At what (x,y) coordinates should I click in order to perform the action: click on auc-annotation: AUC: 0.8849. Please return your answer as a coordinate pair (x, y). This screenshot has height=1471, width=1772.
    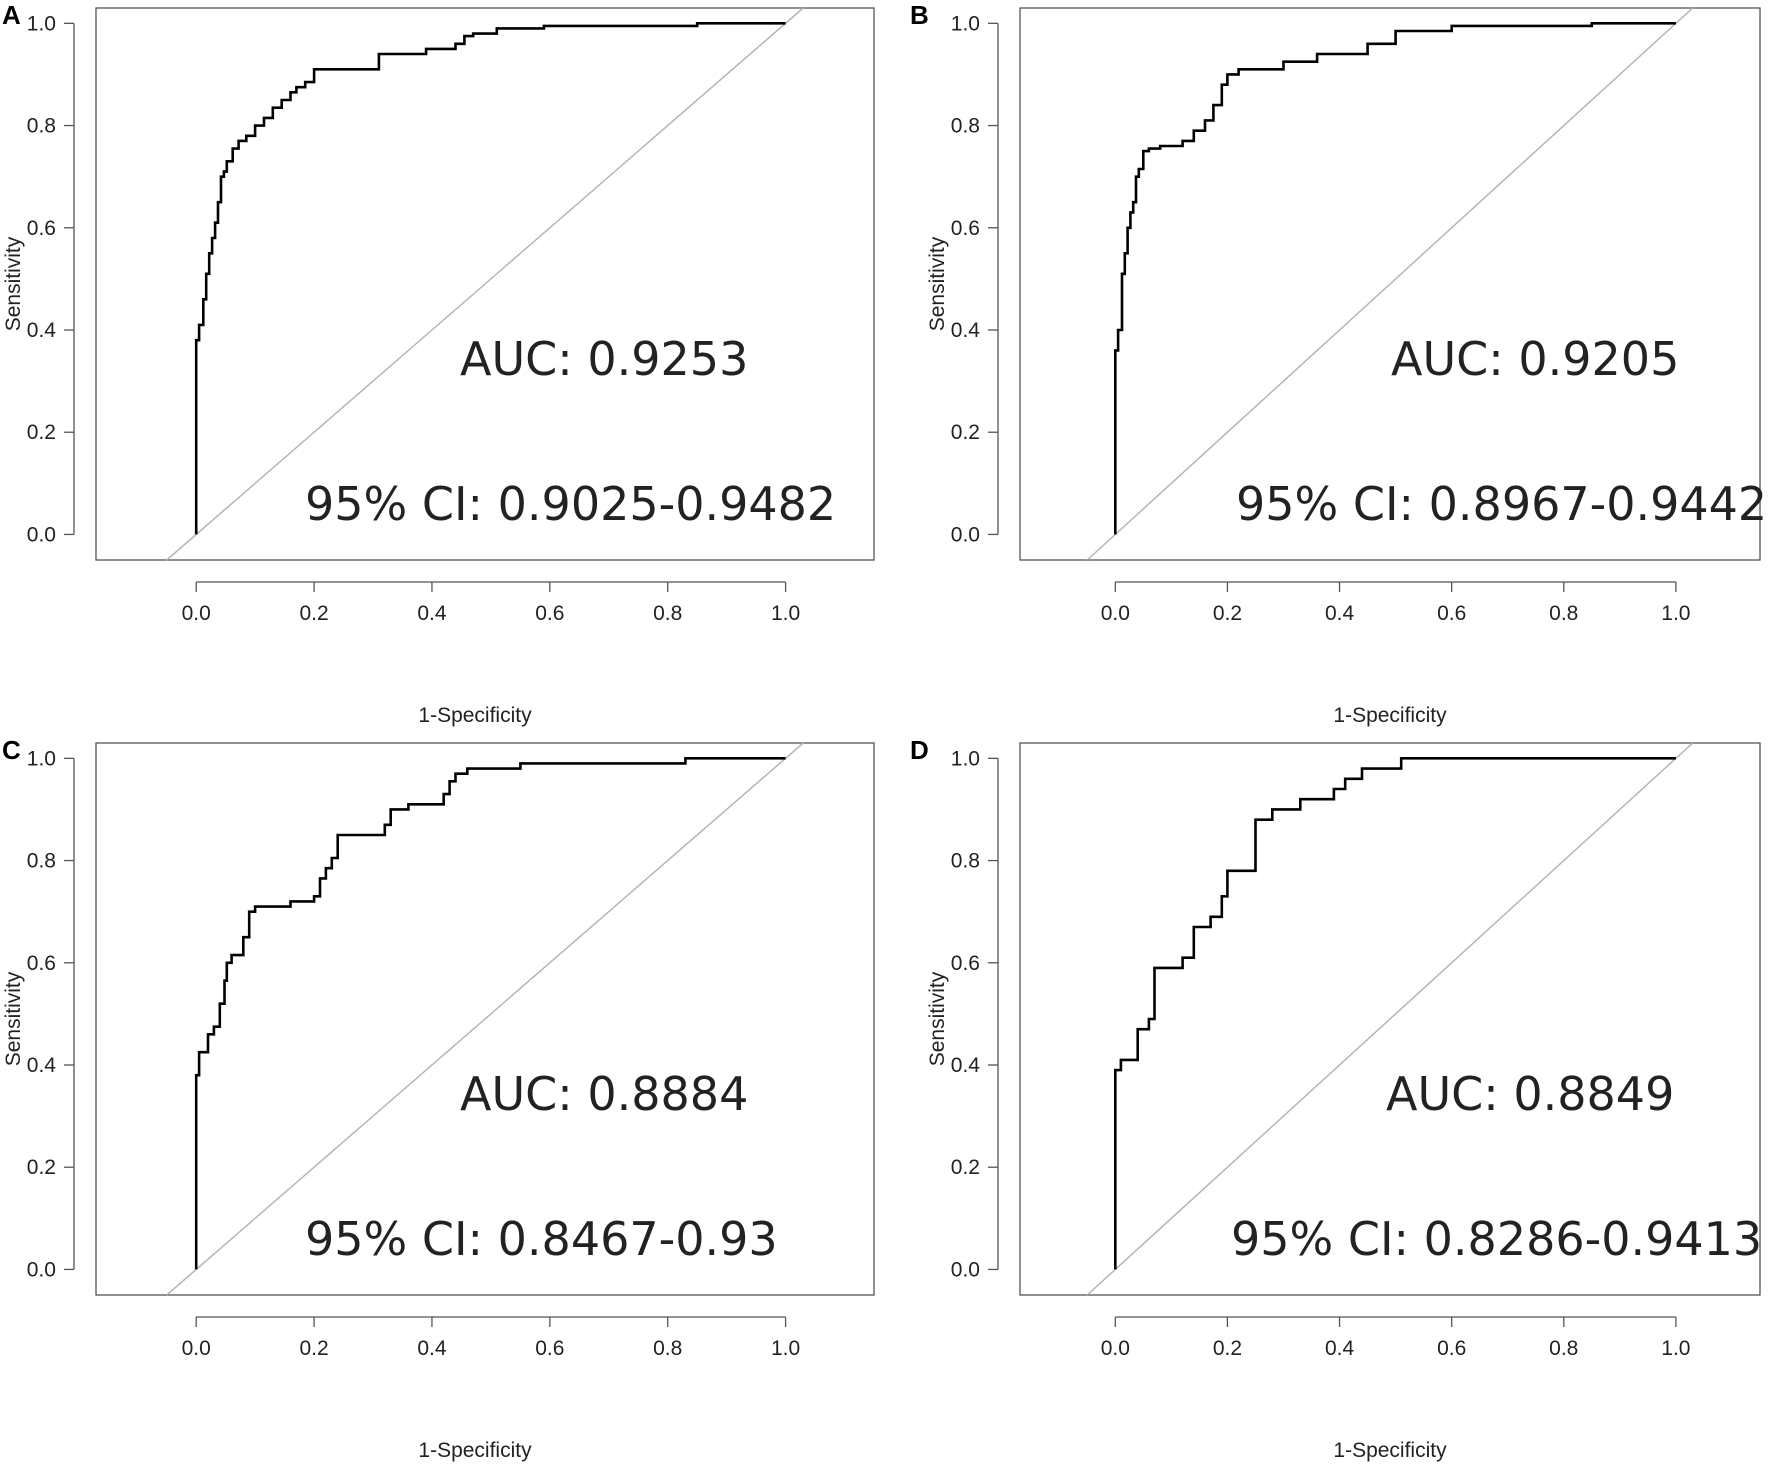
    Looking at the image, I should click on (1530, 1094).